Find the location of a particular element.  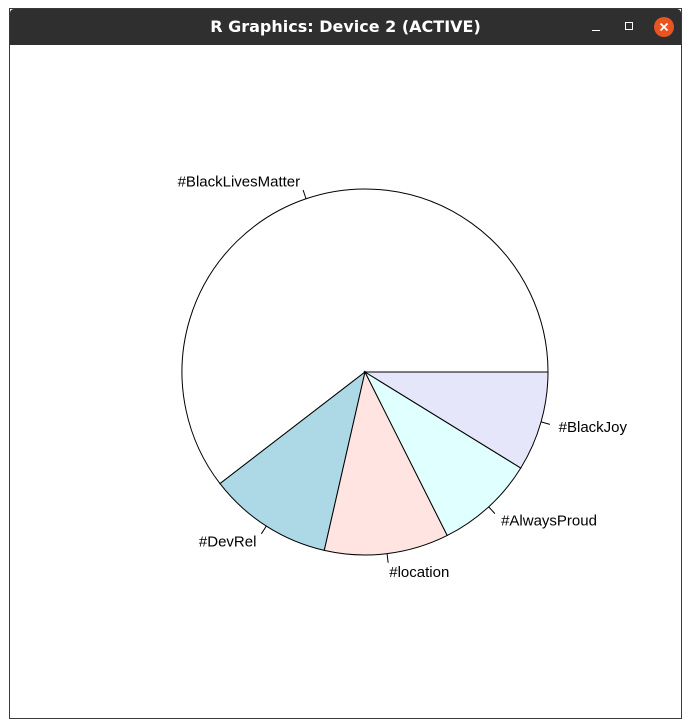

title-bar: R Graphics: Device 2 (ACTIVE) is located at coordinates (345, 27).